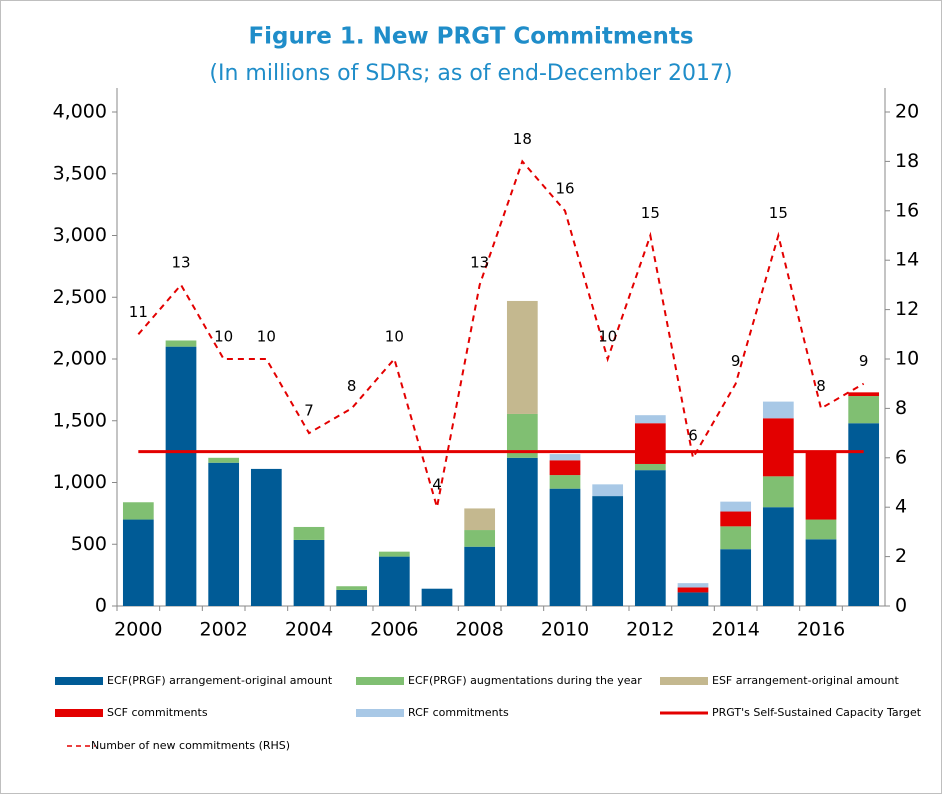 The height and width of the screenshot is (795, 943). I want to click on data-label: 6, so click(693, 435).